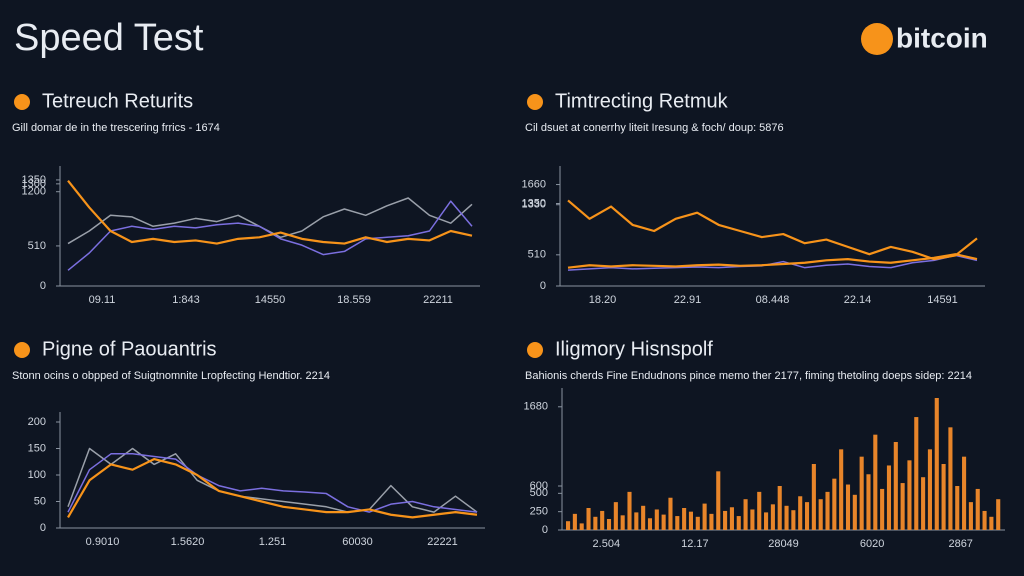 This screenshot has width=1024, height=576. What do you see at coordinates (539, 486) in the screenshot?
I see `y-tick-label: 600` at bounding box center [539, 486].